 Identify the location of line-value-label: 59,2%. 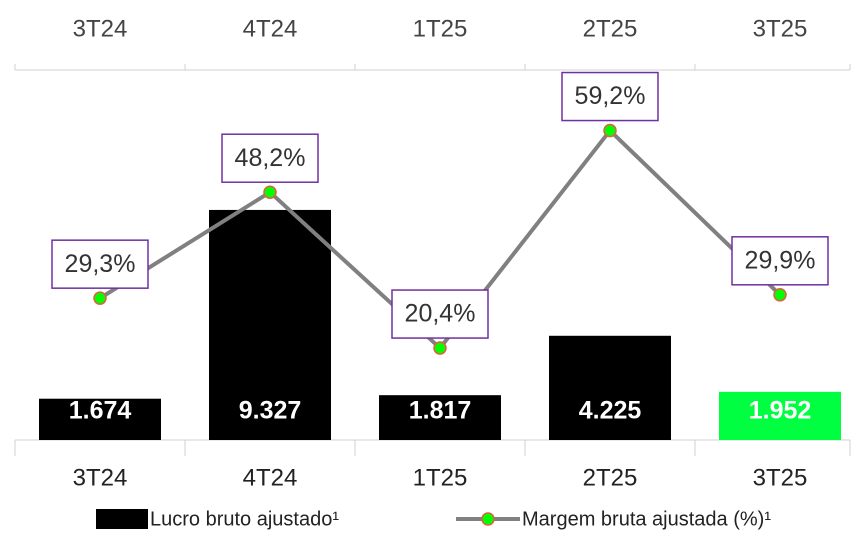
(610, 96).